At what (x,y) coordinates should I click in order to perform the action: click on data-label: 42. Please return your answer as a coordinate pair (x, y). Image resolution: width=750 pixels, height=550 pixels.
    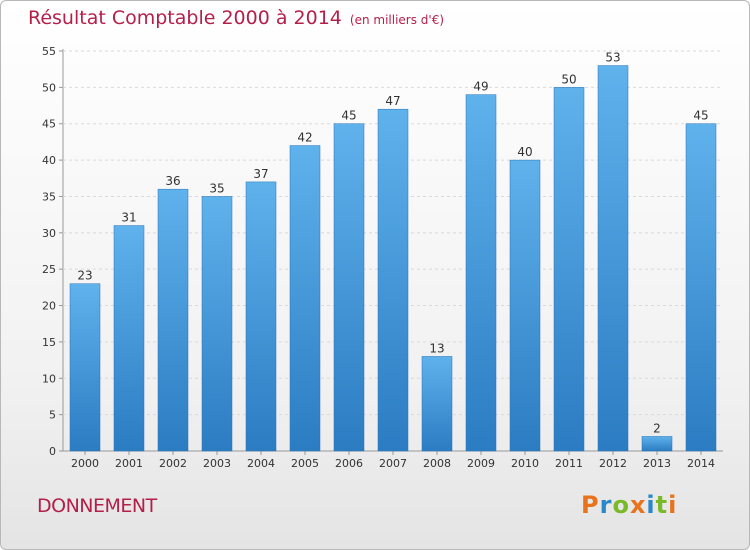
    Looking at the image, I should click on (304, 138).